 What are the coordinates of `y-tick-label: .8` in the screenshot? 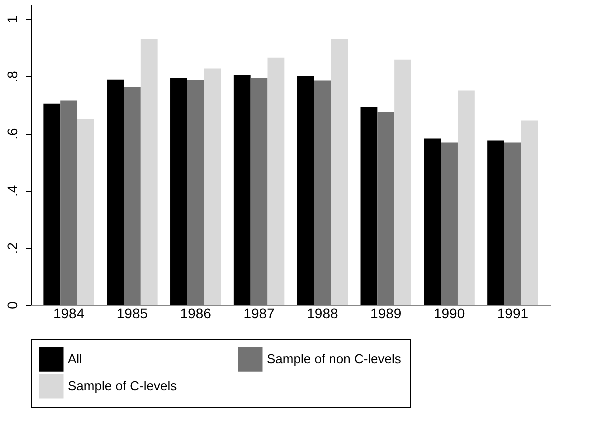 It's located at (12, 76).